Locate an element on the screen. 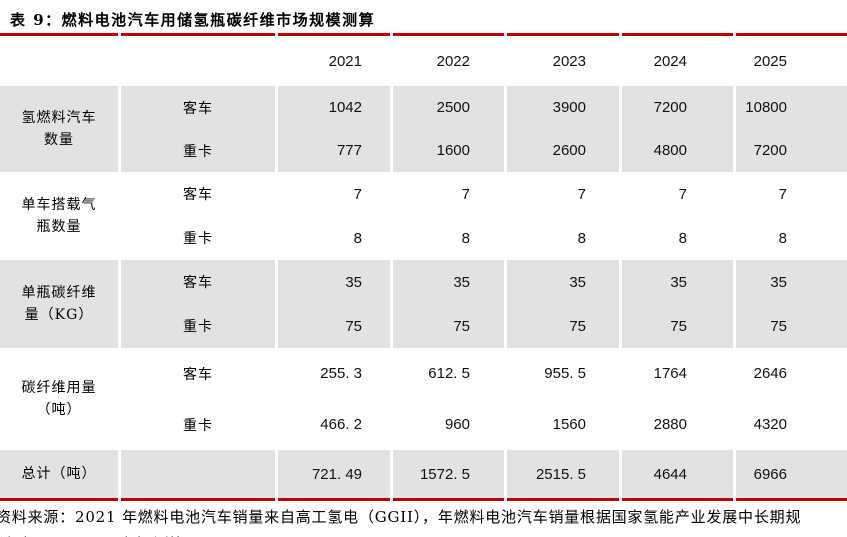 Image resolution: width=847 pixels, height=537 pixels. total-value-cell: 6966 is located at coordinates (791, 475).